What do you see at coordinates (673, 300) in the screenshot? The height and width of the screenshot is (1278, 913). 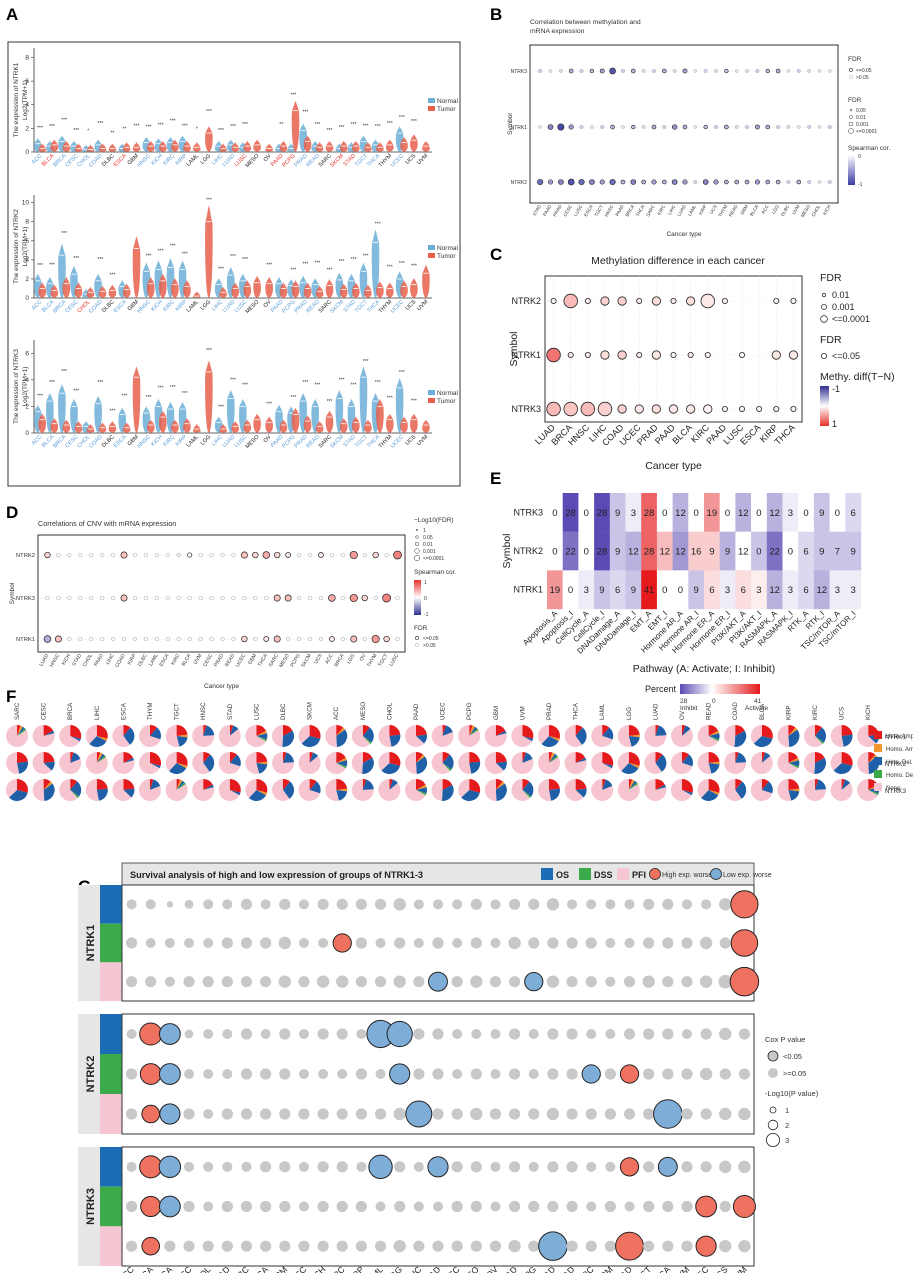 I see `dot-ntrk2-paad` at bounding box center [673, 300].